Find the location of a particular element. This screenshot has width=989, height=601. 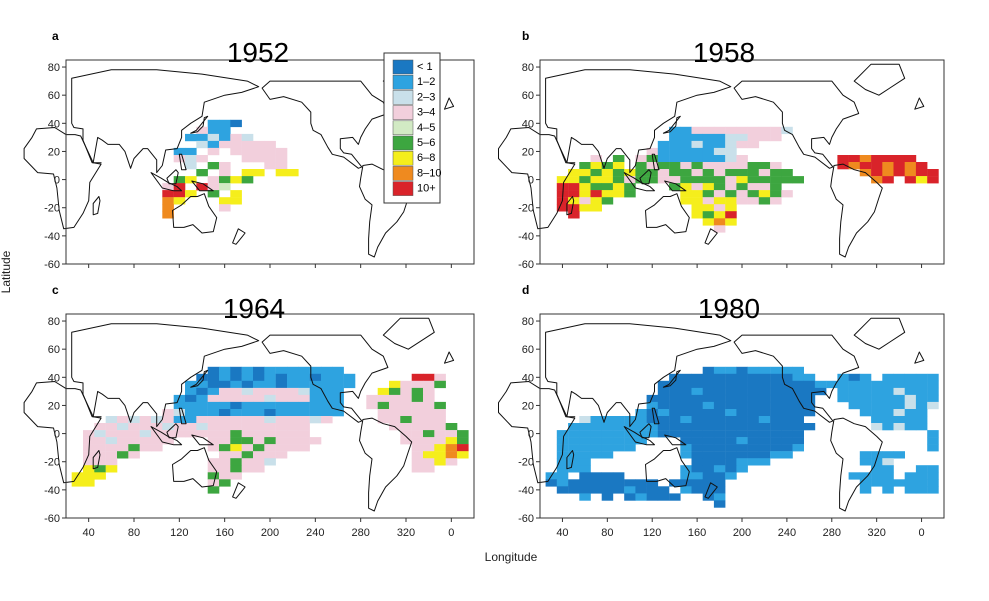

land-africa is located at coordinates (537, 432).